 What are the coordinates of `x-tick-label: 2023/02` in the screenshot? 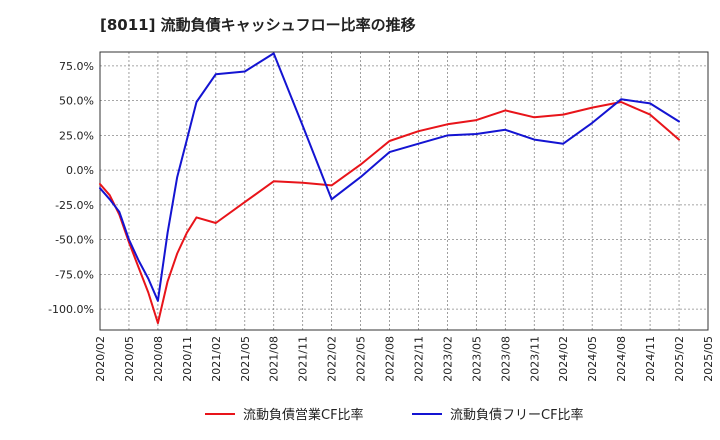 It's located at (447, 359).